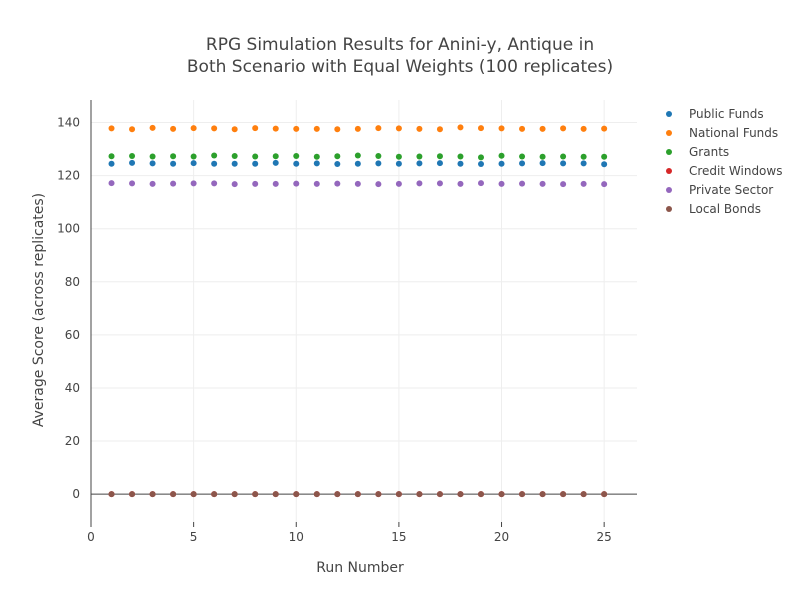 Image resolution: width=800 pixels, height=600 pixels. Describe the element at coordinates (72, 282) in the screenshot. I see `y-tick-label: 80` at that location.